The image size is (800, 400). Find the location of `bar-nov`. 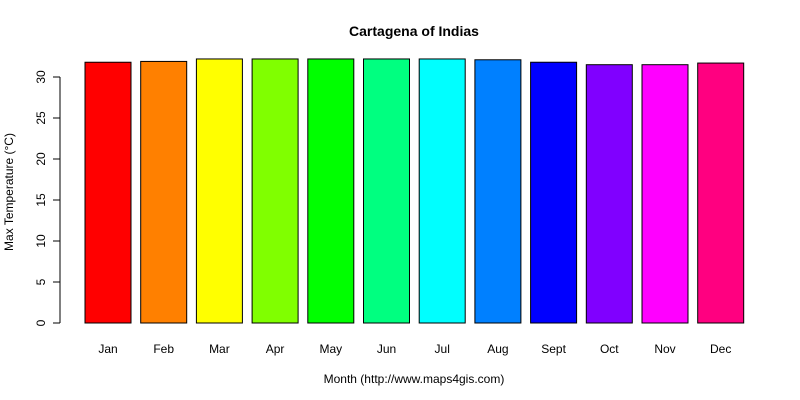

bar-nov is located at coordinates (665, 194).